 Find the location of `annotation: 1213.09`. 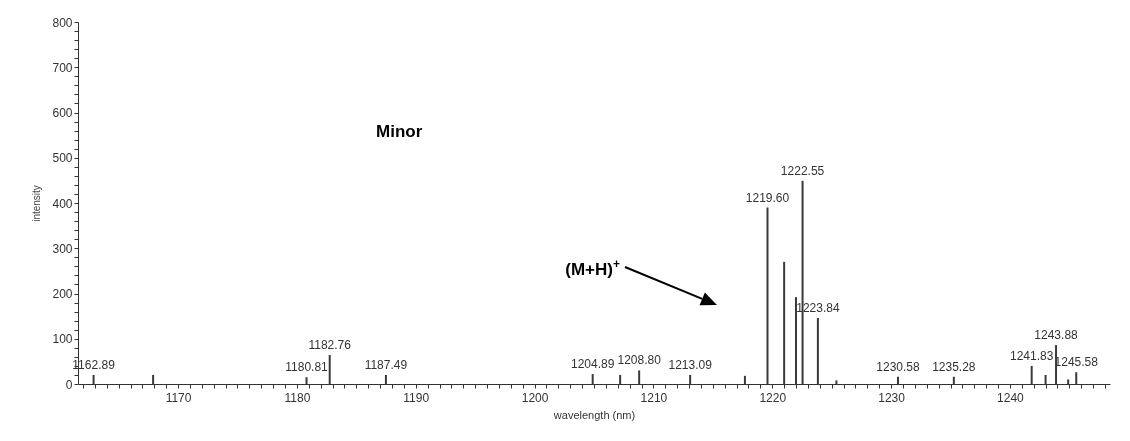

annotation: 1213.09 is located at coordinates (690, 364).